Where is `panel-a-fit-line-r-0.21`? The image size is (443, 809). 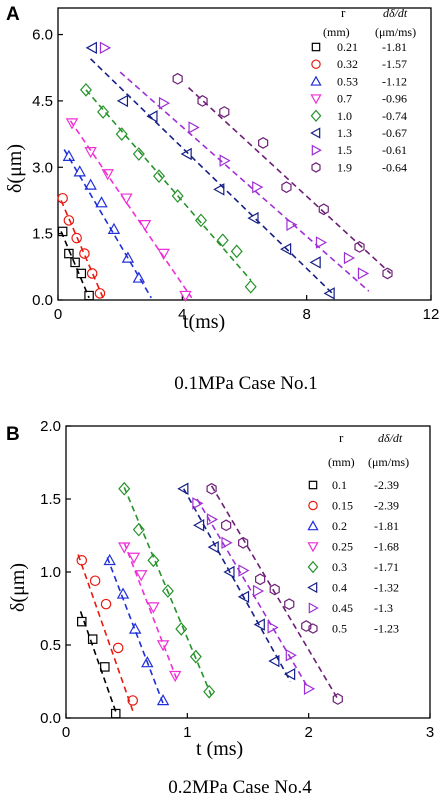 panel-a-fit-line-r-0.21 is located at coordinates (75, 265).